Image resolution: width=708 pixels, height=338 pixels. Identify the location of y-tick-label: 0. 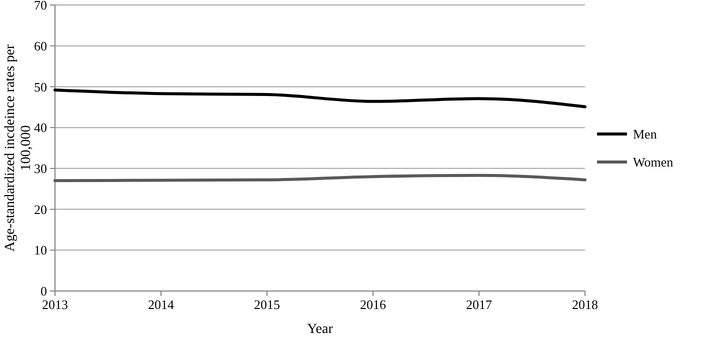
(43, 291).